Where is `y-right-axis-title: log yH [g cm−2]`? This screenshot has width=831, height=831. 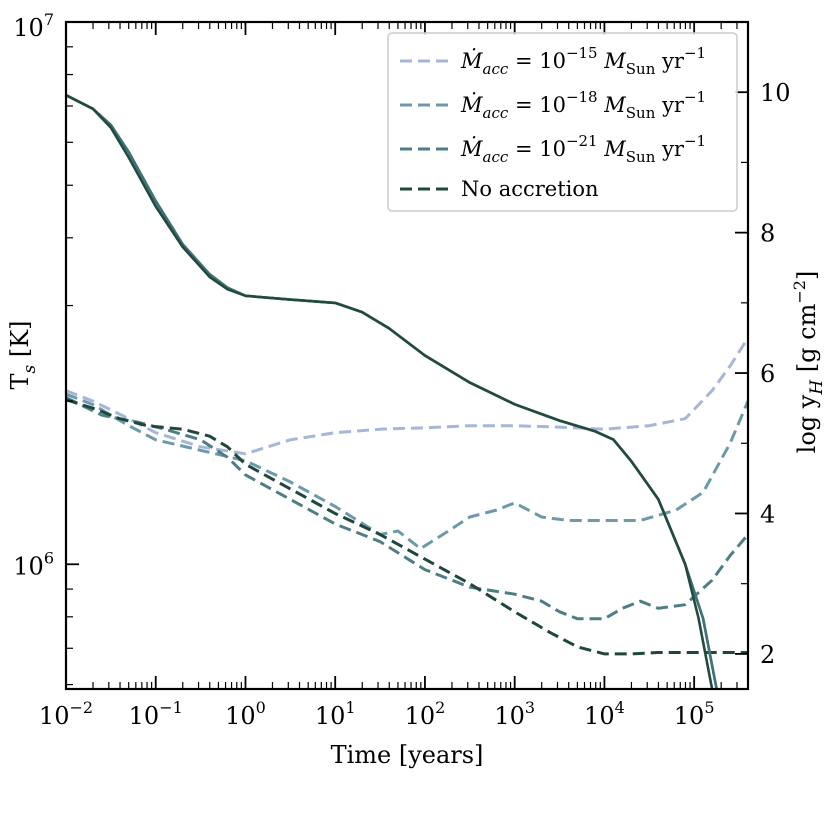
y-right-axis-title: log yH [g cm−2] is located at coordinates (808, 362).